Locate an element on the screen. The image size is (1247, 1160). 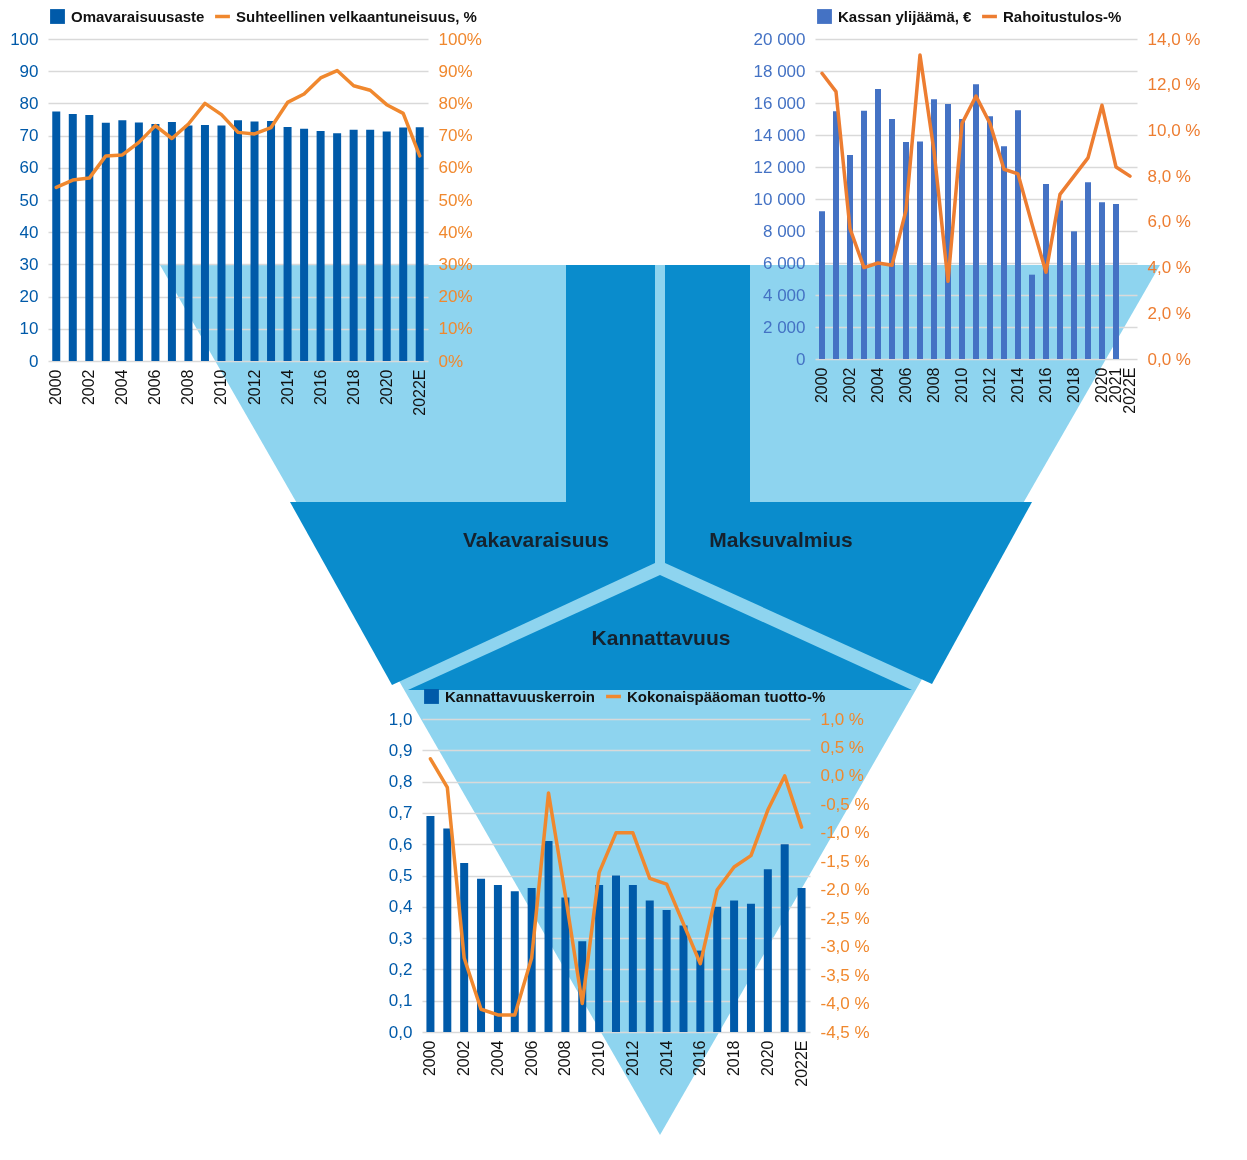
y-tick-label: 0,1 is located at coordinates (400, 1001).